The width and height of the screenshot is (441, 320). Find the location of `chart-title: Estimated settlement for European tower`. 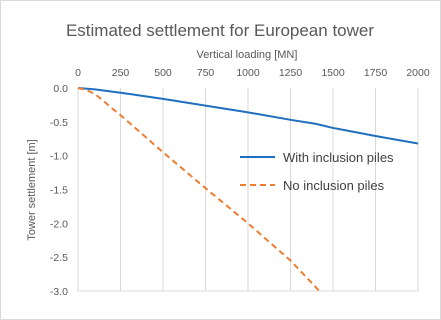

chart-title: Estimated settlement for European tower is located at coordinates (220, 30).